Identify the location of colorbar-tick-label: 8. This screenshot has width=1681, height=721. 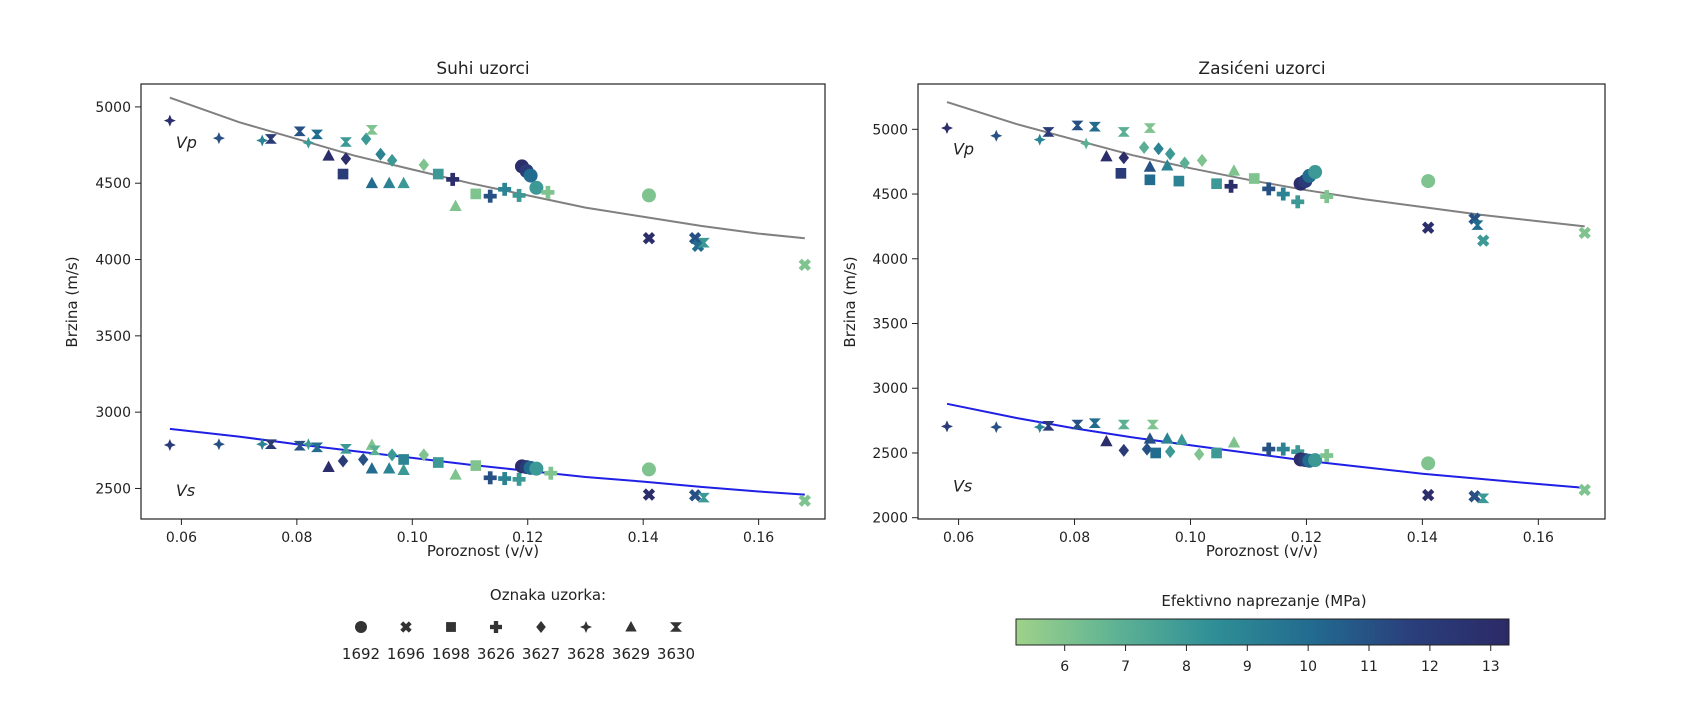
(1186, 667).